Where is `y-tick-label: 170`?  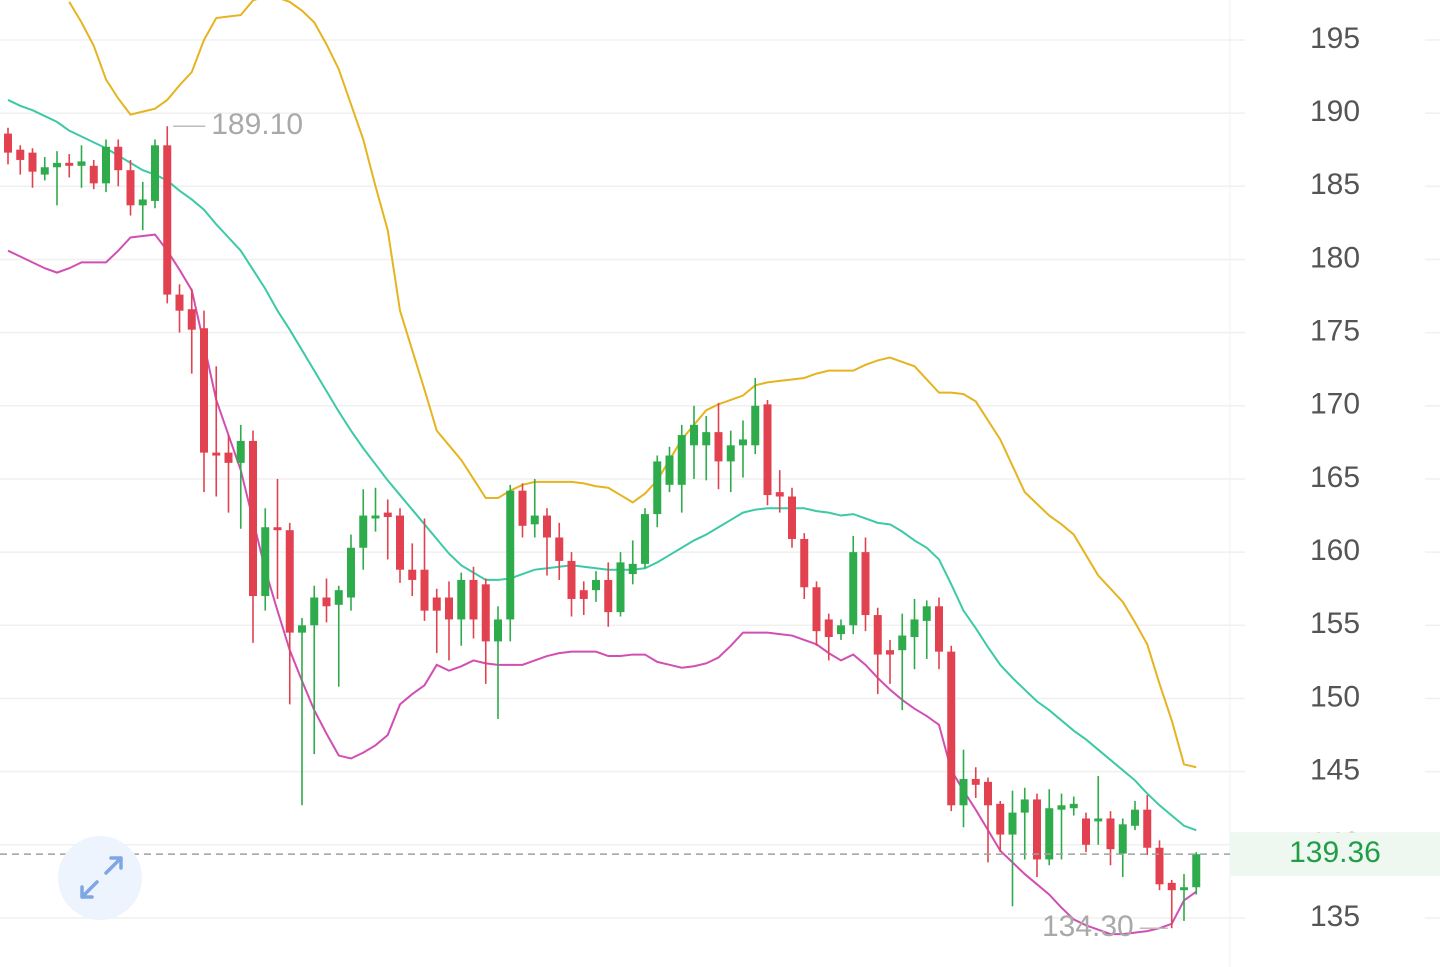 y-tick-label: 170 is located at coordinates (1335, 404).